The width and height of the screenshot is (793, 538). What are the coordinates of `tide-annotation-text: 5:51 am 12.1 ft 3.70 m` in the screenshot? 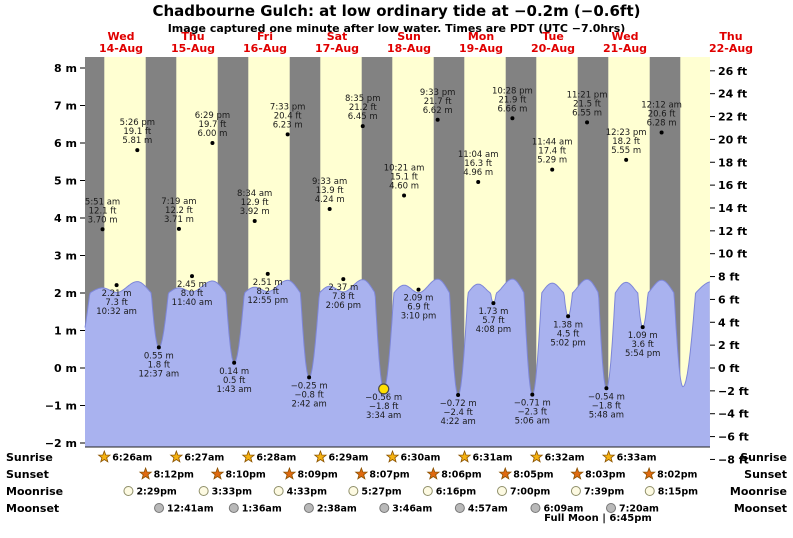 It's located at (102, 211).